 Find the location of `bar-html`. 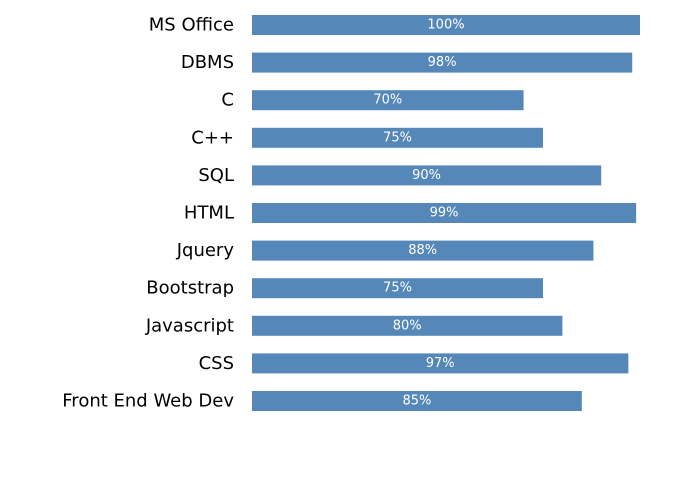

bar-html is located at coordinates (444, 213).